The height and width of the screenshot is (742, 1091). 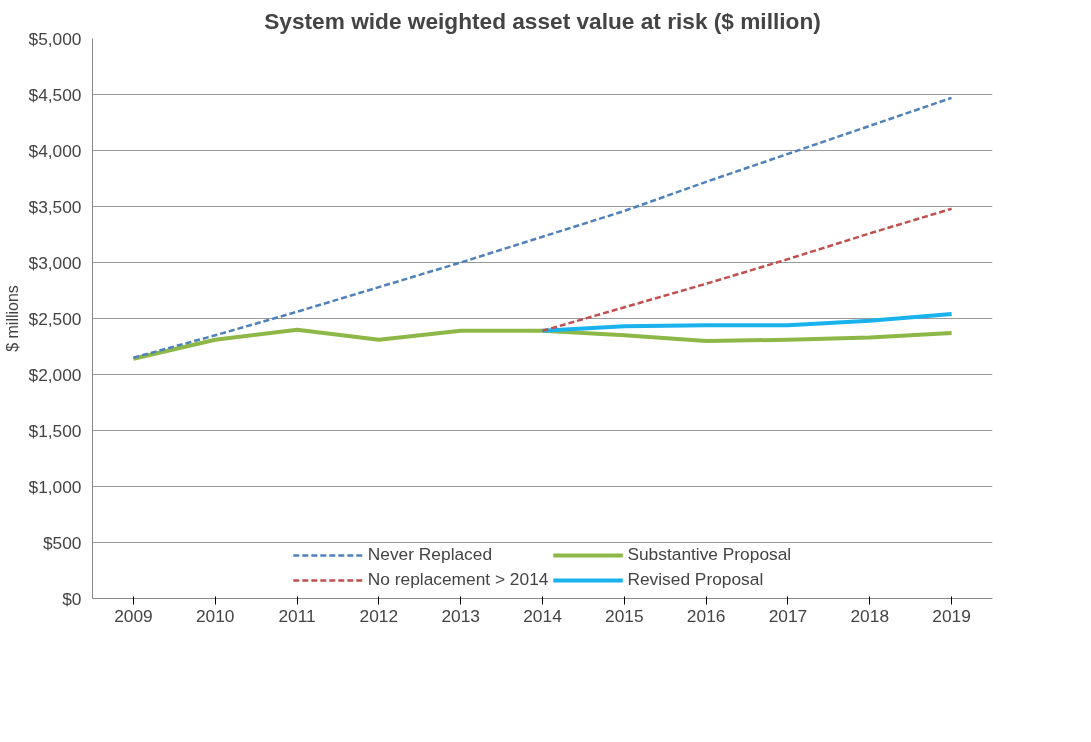 What do you see at coordinates (695, 579) in the screenshot?
I see `legend-label: Revised Proposal` at bounding box center [695, 579].